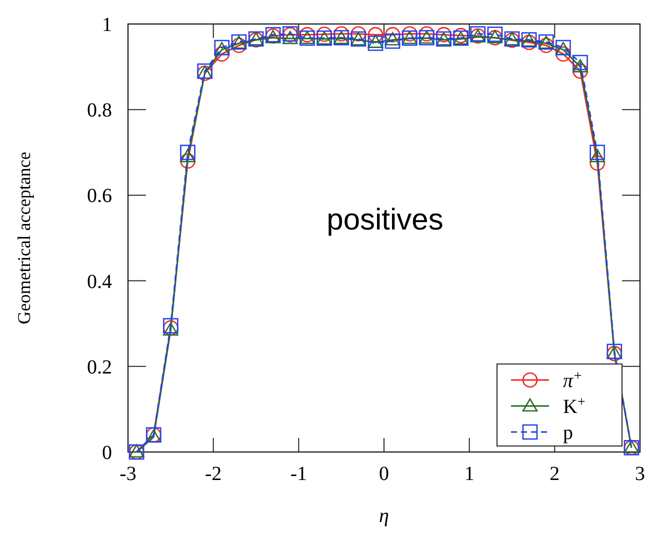 The image size is (650, 536). Describe the element at coordinates (384, 516) in the screenshot. I see `x-axis-title: η` at that location.